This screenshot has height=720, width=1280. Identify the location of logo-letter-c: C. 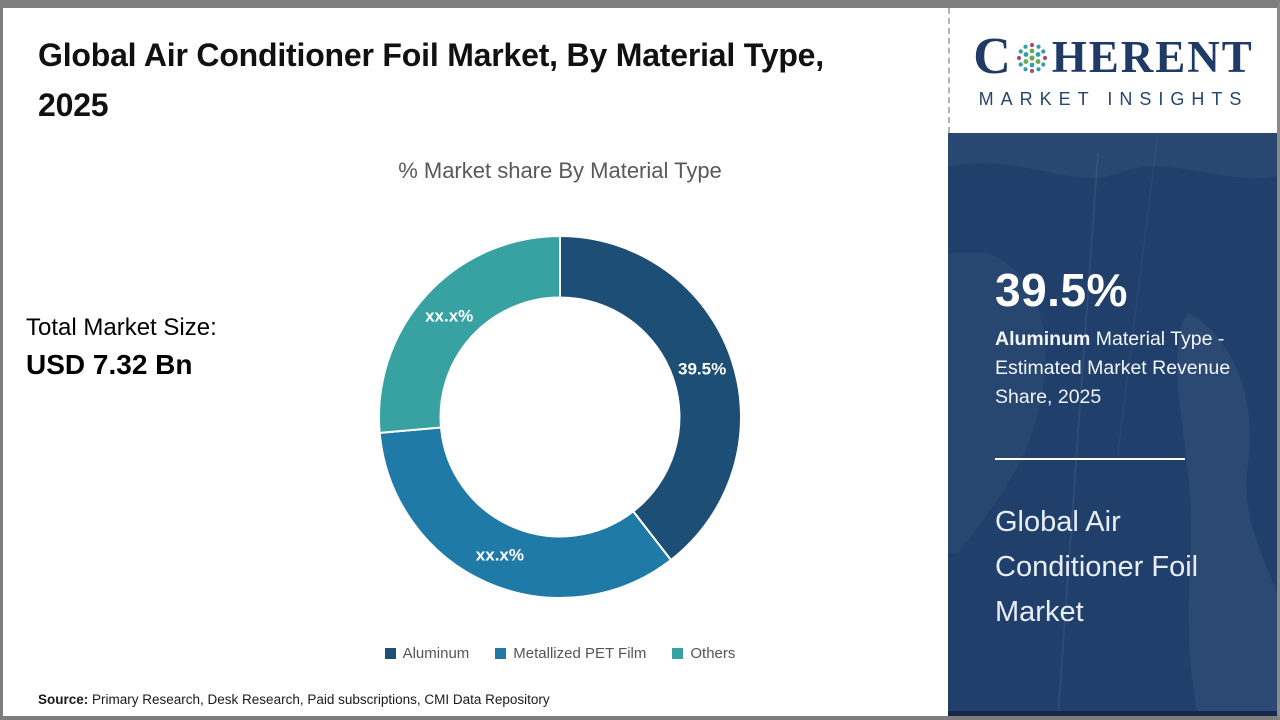
(992, 56).